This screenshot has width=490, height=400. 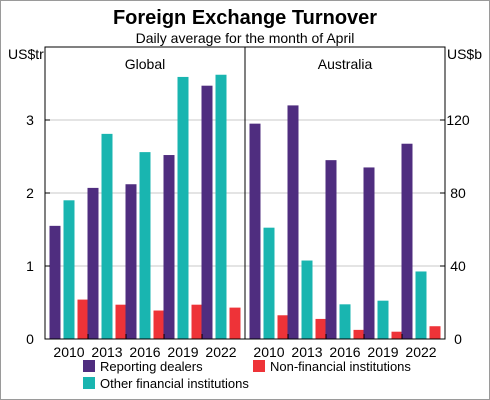 I want to click on bar-global-2022-other-financial-institutions, so click(x=221, y=207).